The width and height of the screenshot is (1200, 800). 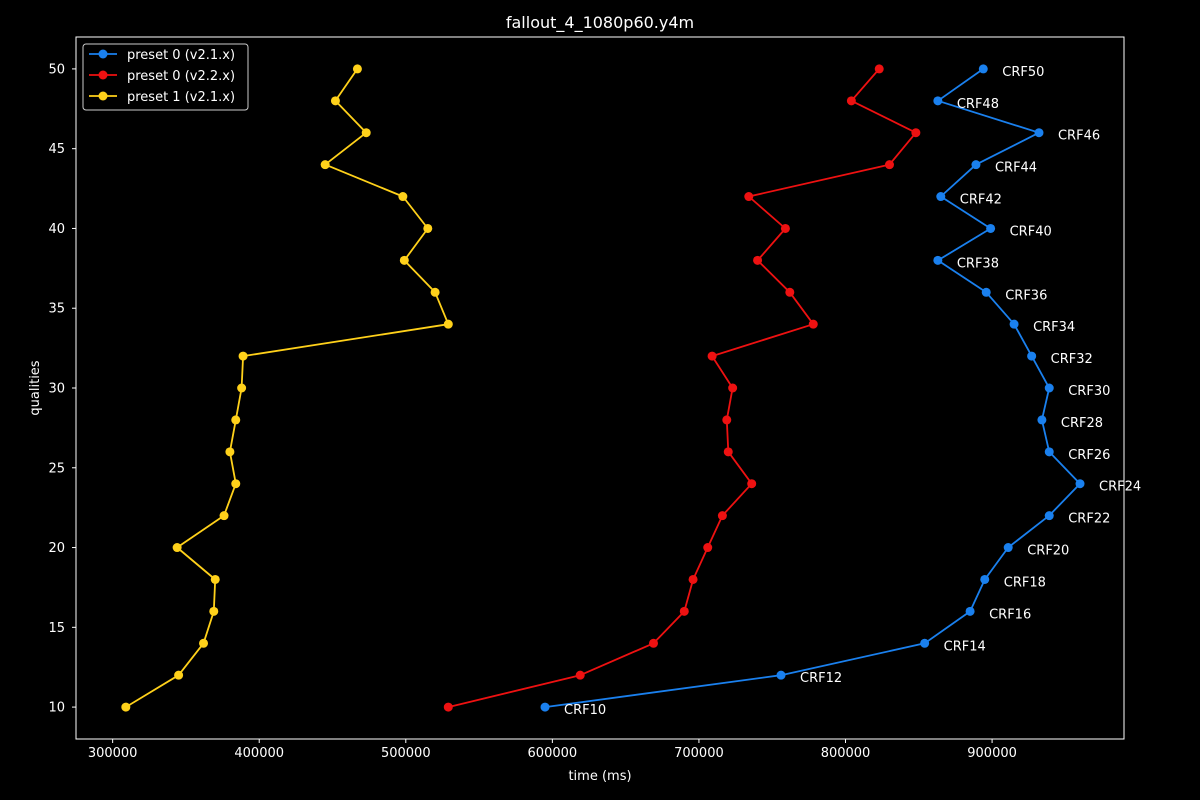 I want to click on y-tick-label: 30, so click(x=56, y=389).